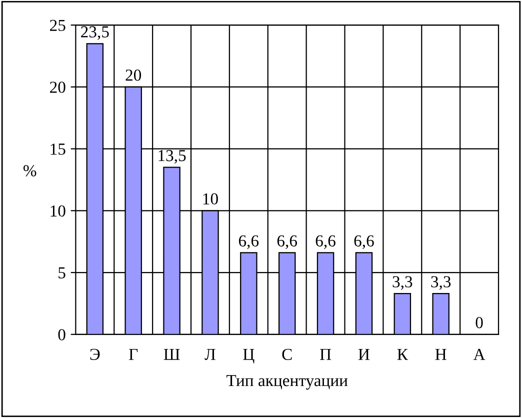 Image resolution: width=522 pixels, height=418 pixels. Describe the element at coordinates (133, 354) in the screenshot. I see `x-tick-label: Г` at that location.